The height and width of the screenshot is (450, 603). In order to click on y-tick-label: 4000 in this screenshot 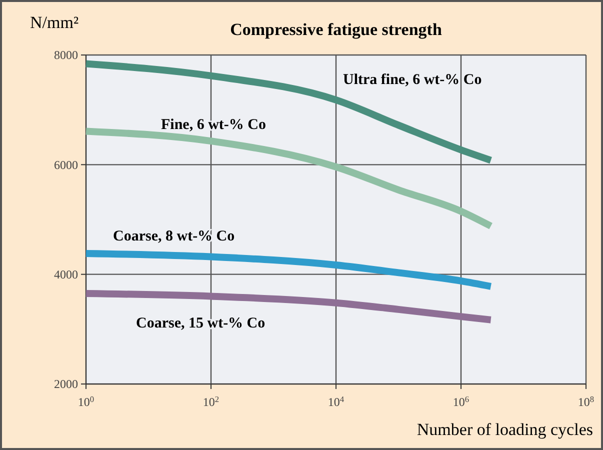, I will do `click(66, 275)`.